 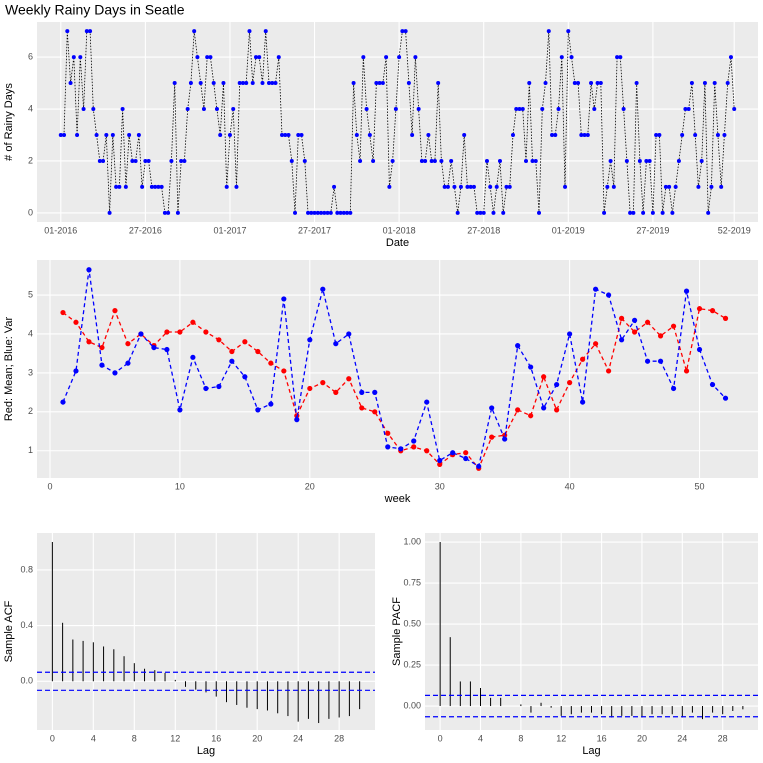 I want to click on x-tick-label: 40, so click(x=570, y=486).